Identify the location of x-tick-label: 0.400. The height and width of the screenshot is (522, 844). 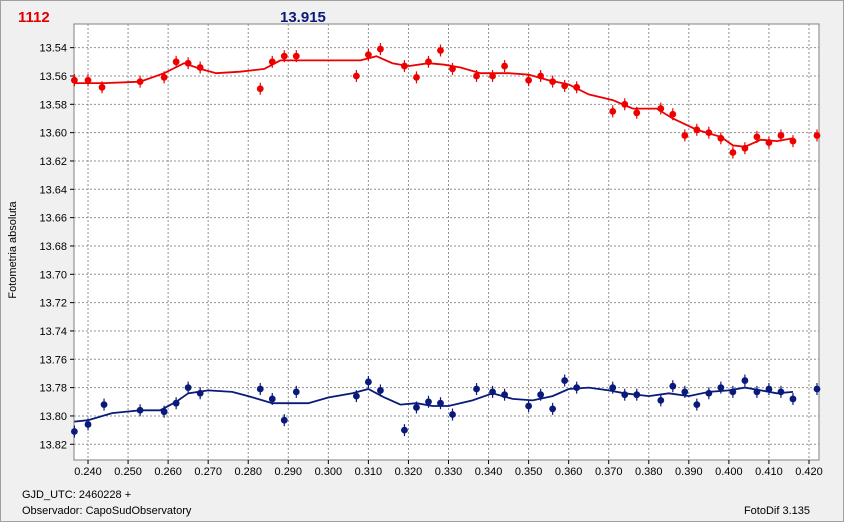
(729, 472).